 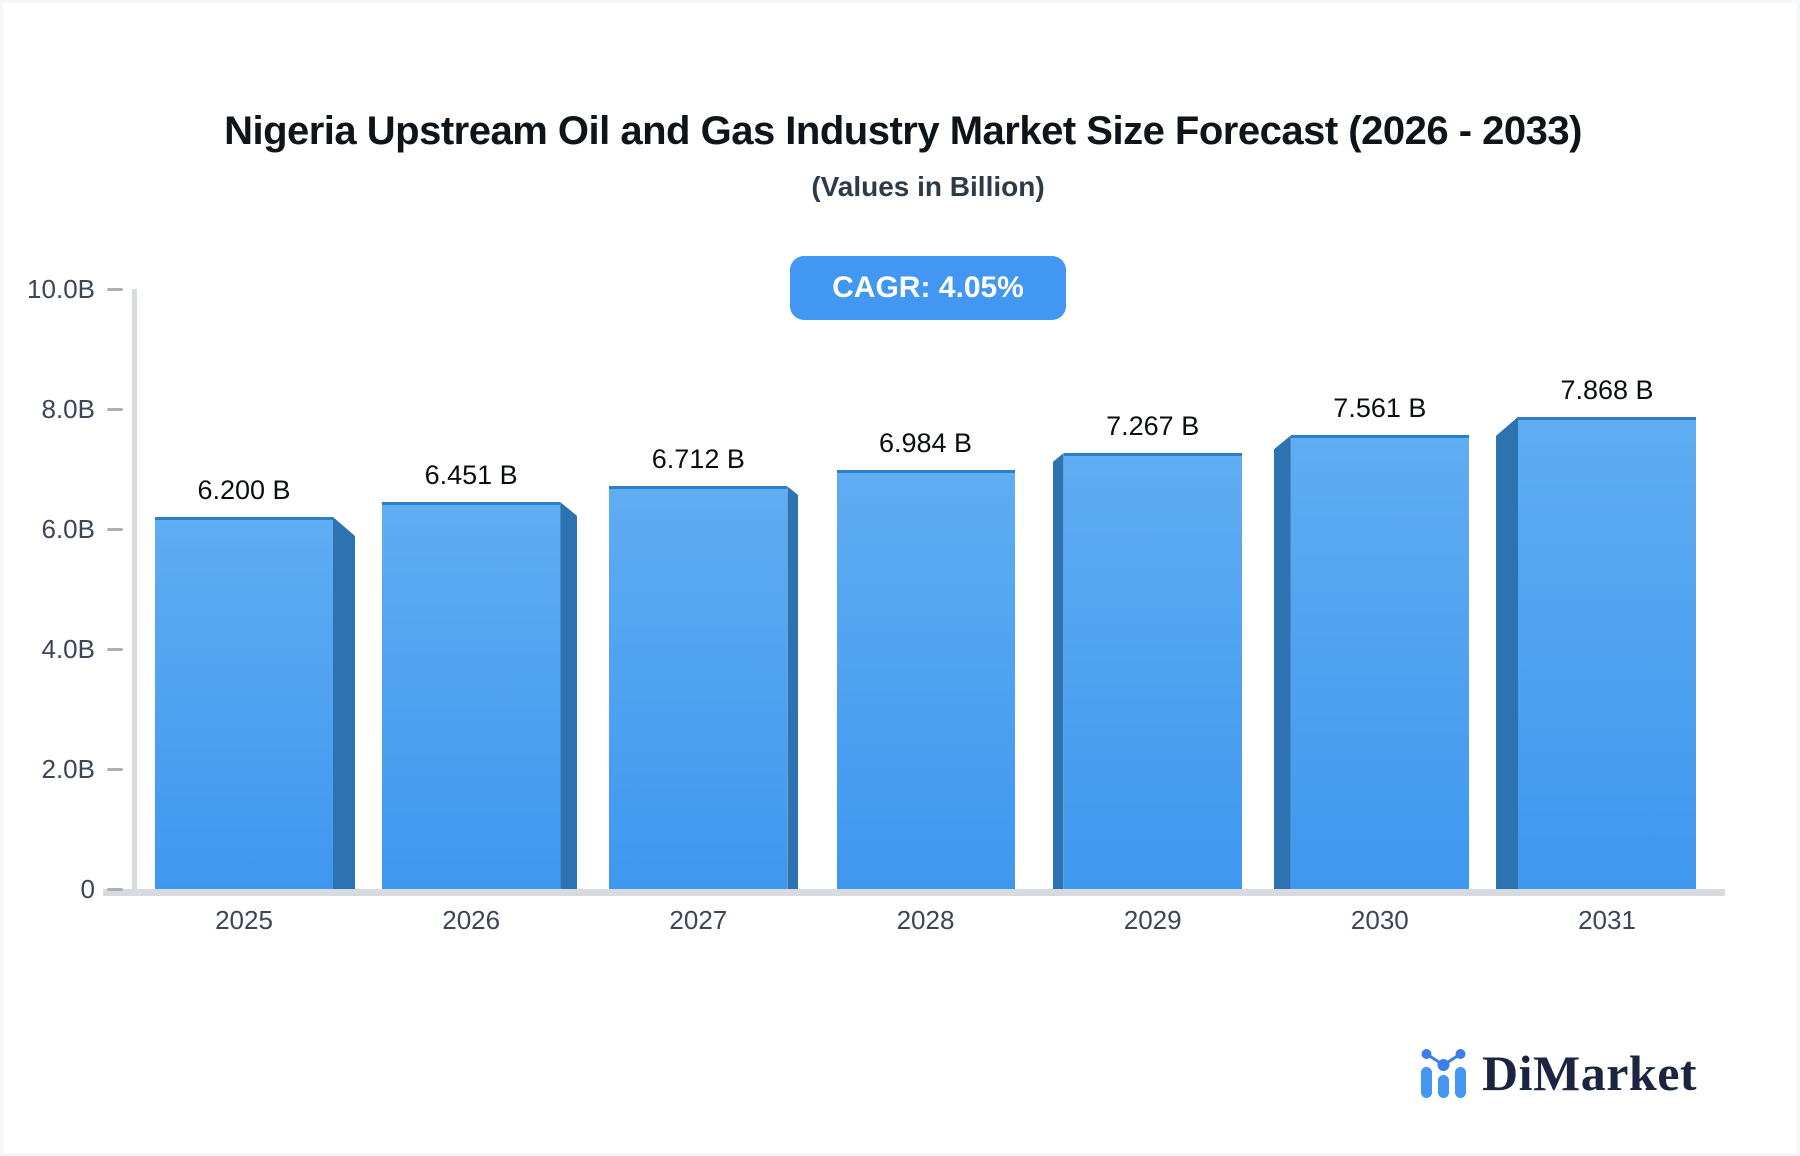 I want to click on x-axis-label: 2030, so click(x=1379, y=920).